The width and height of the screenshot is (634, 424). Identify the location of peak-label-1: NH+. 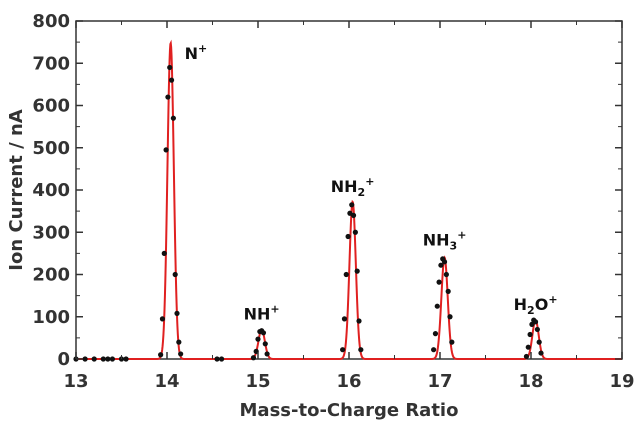
(262, 312).